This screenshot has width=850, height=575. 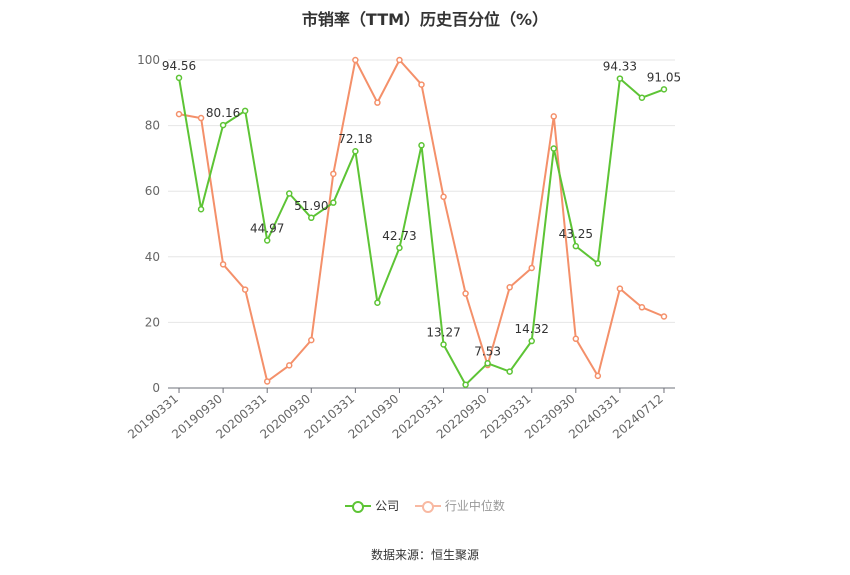 What do you see at coordinates (387, 506) in the screenshot?
I see `legend-label-company: 公司` at bounding box center [387, 506].